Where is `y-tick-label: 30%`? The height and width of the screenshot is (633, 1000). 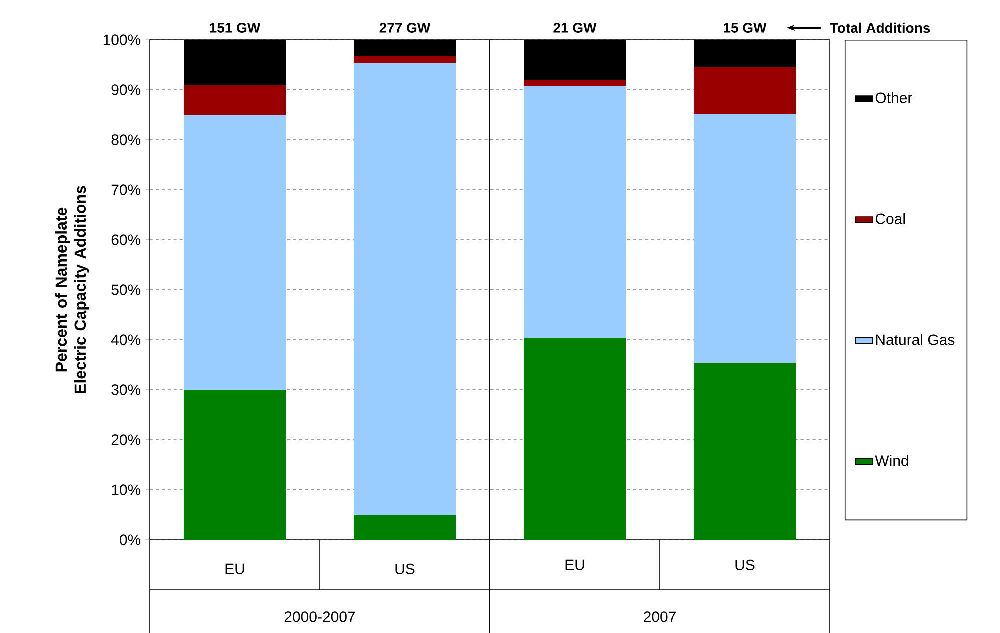 y-tick-label: 30% is located at coordinates (126, 390).